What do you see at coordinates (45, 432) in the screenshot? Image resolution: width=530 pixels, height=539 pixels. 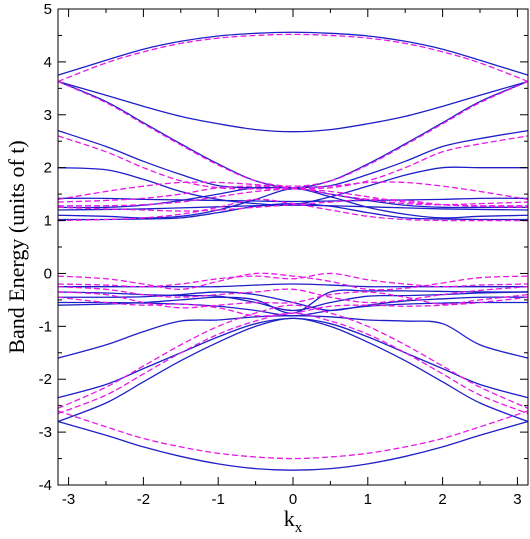 I see `y-tick-label: -3` at bounding box center [45, 432].